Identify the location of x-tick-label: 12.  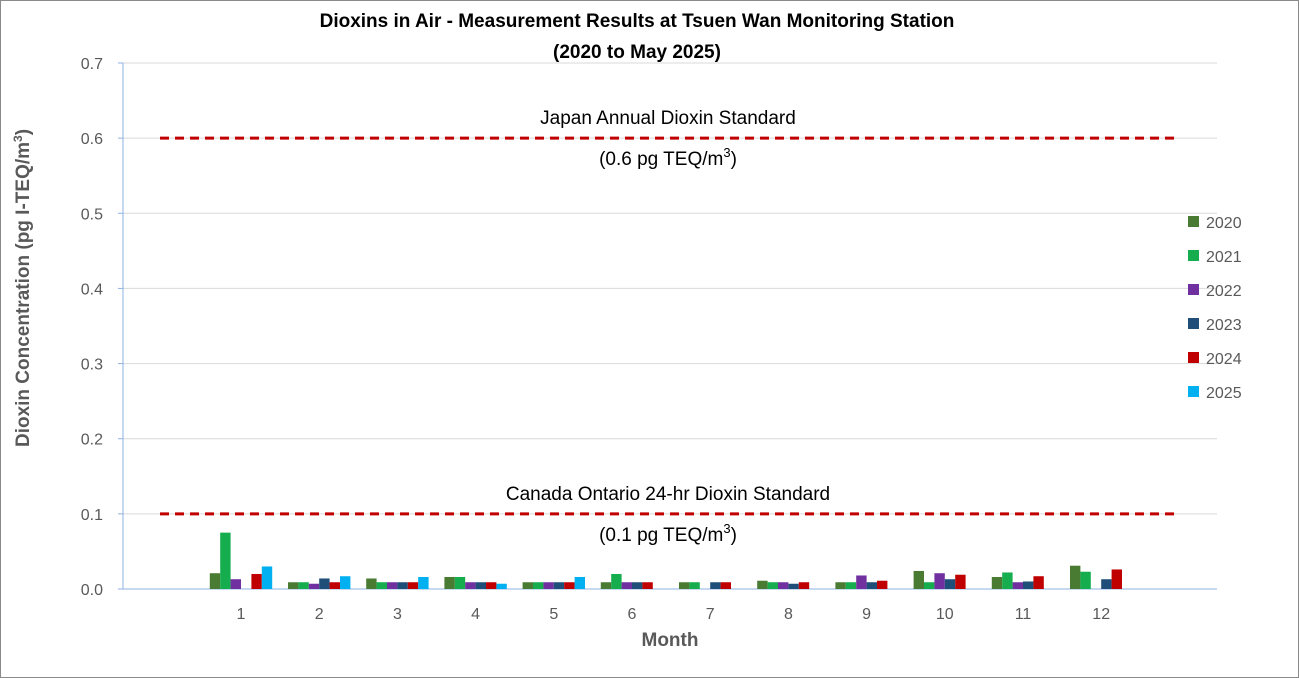
(1101, 614).